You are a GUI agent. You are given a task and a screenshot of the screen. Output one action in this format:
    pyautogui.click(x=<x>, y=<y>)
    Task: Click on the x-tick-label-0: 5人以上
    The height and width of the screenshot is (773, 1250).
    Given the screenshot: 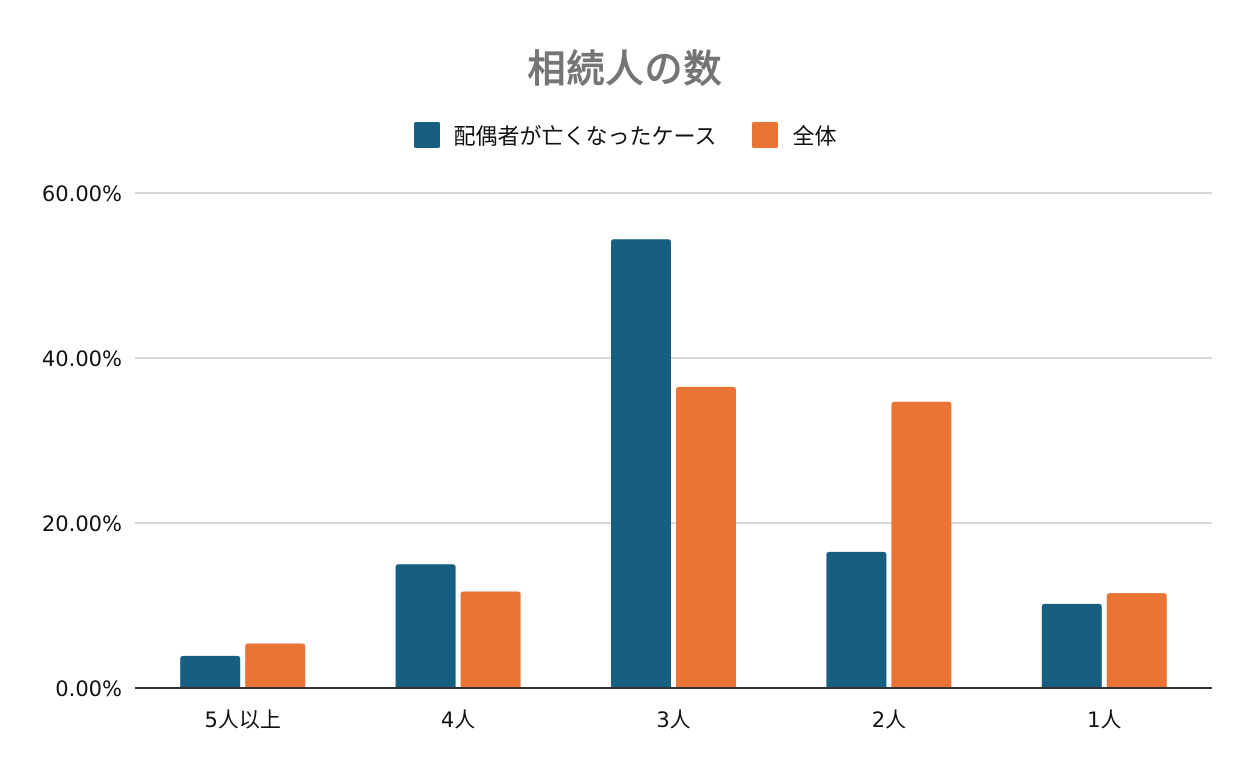 What is the action you would take?
    pyautogui.click(x=243, y=720)
    